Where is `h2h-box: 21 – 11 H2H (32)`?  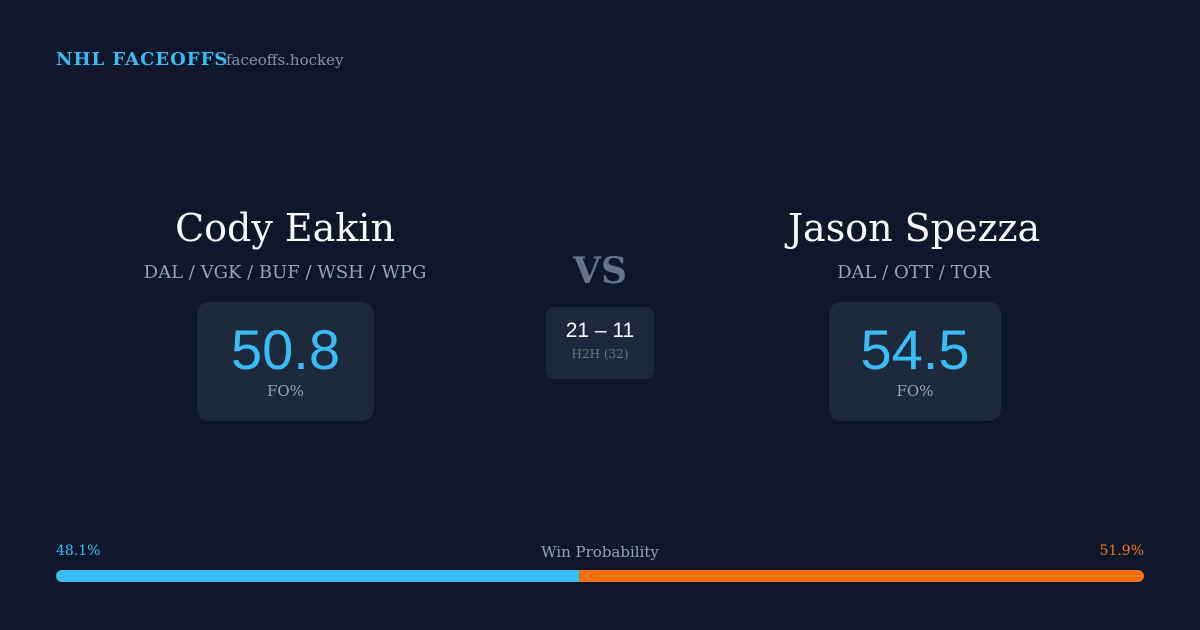 h2h-box: 21 – 11 H2H (32) is located at coordinates (600, 343).